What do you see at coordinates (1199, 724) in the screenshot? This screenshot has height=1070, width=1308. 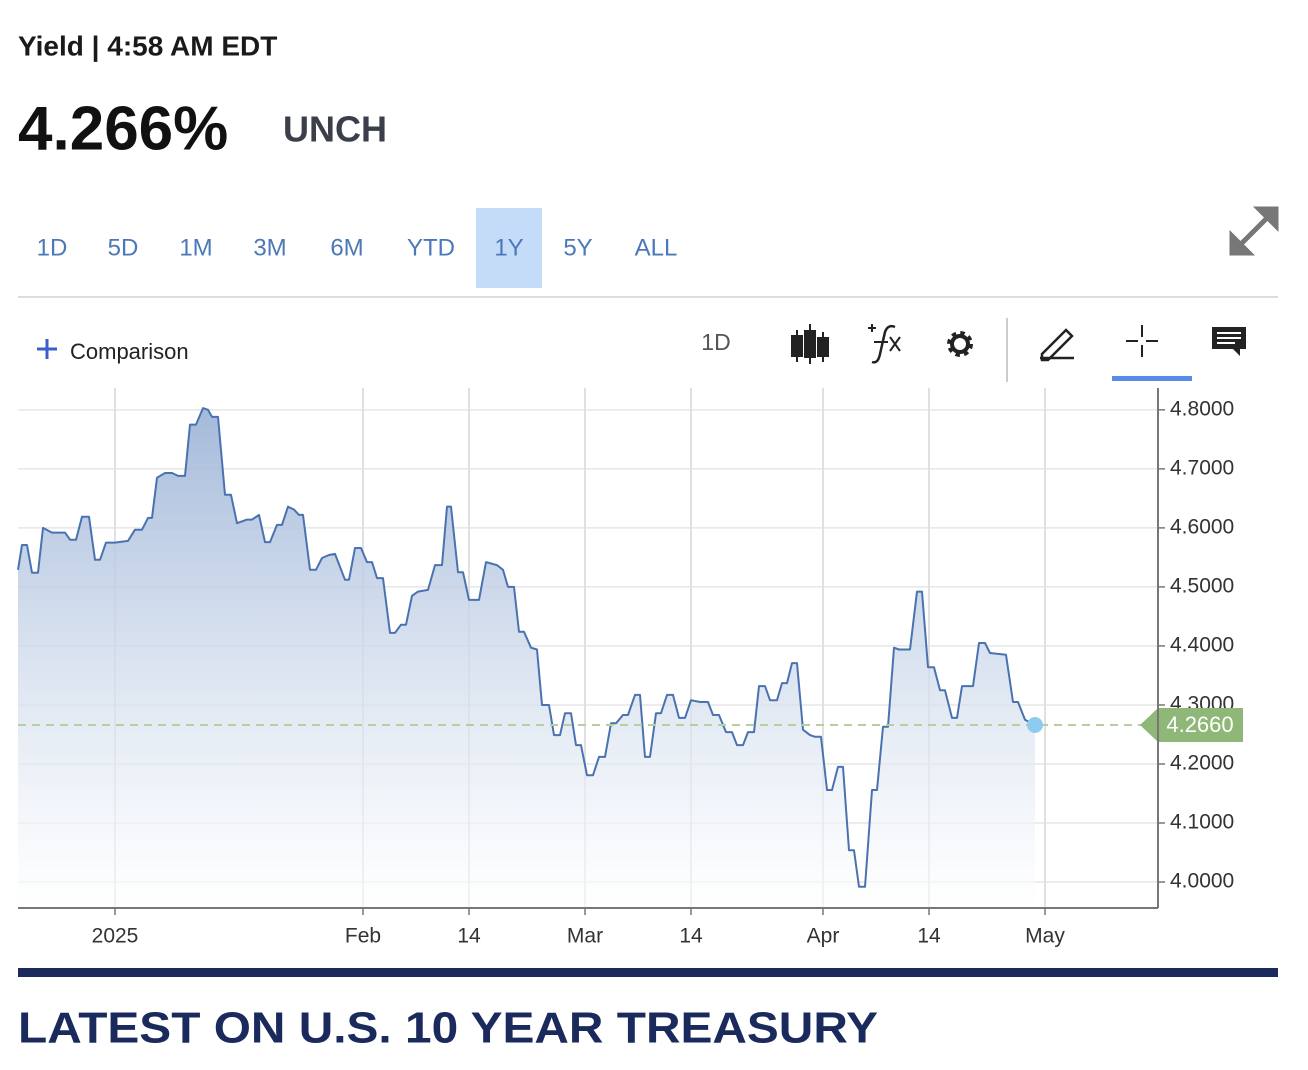 I see `last-value-label: 4.2660` at bounding box center [1199, 724].